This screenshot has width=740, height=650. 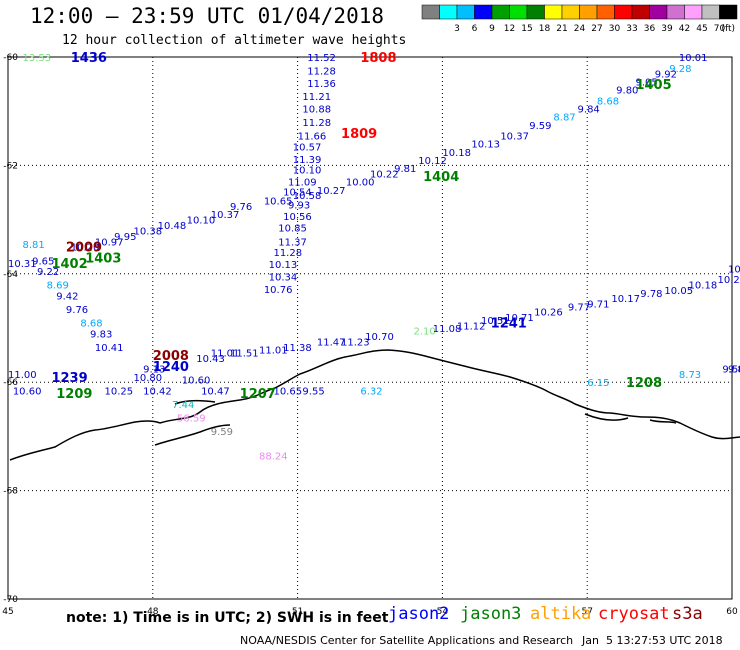 What do you see at coordinates (283, 265) in the screenshot?
I see `swh-value-label: 10.13` at bounding box center [283, 265].